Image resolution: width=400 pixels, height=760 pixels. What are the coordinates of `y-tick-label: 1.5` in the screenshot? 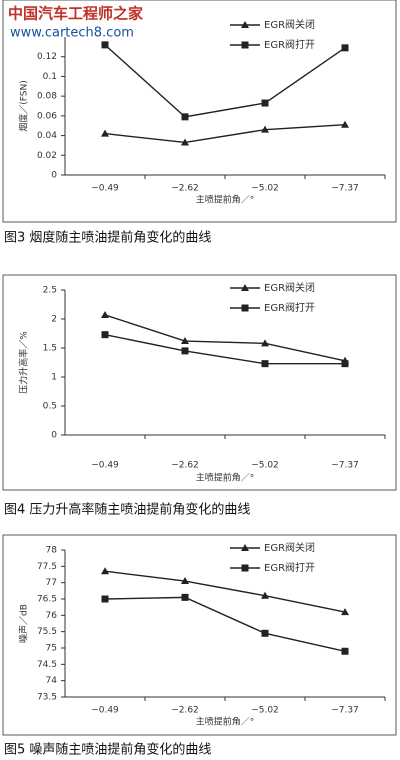 It's located at (50, 349).